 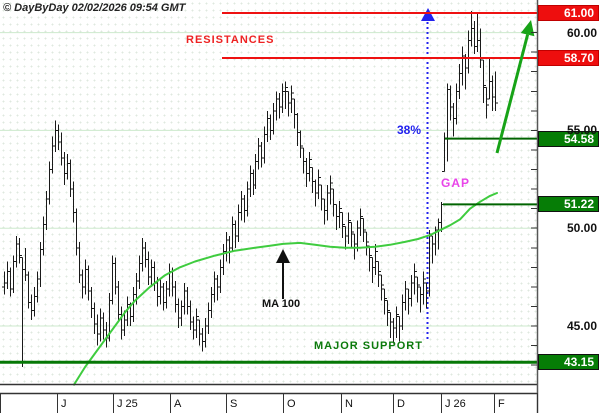 I want to click on month-label-J: J, so click(x=64, y=404).